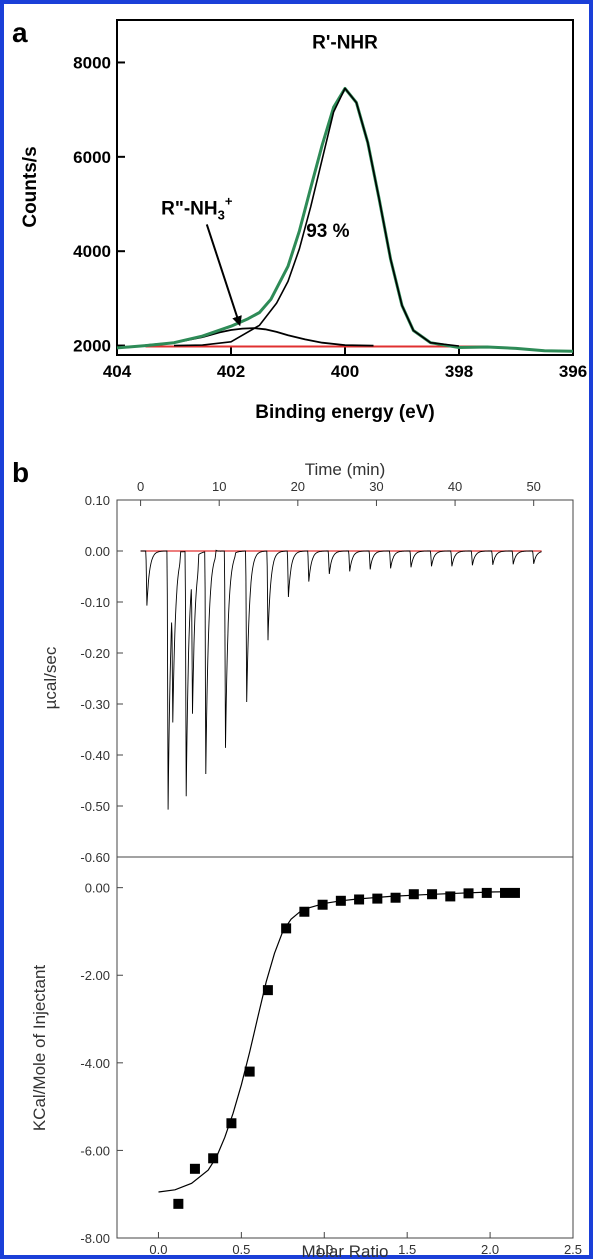 This screenshot has height=1259, width=593. I want to click on x-tick-label: 2.0, so click(490, 1249).